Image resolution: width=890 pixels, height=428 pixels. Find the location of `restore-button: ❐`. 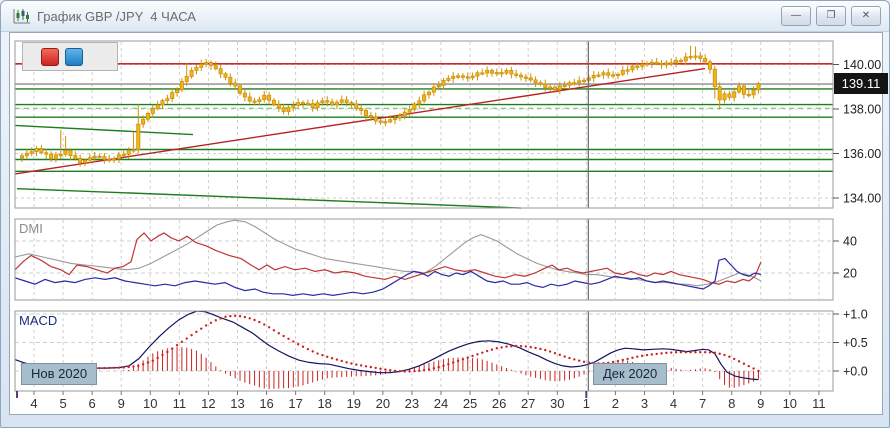

restore-button: ❐ is located at coordinates (831, 16).